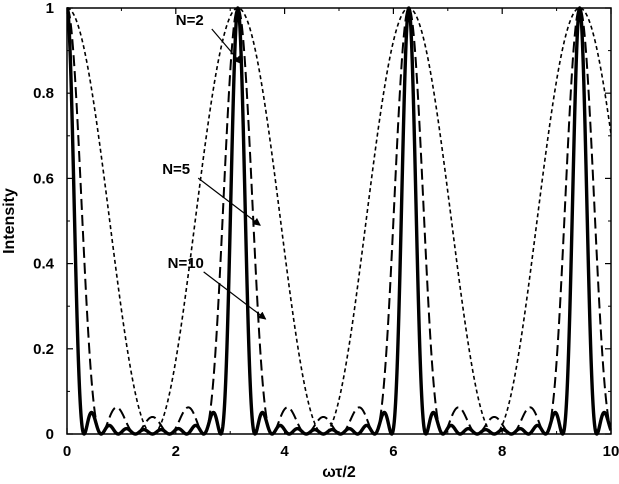 The height and width of the screenshot is (484, 619). I want to click on y-tick-label: 0.6, so click(43, 178).